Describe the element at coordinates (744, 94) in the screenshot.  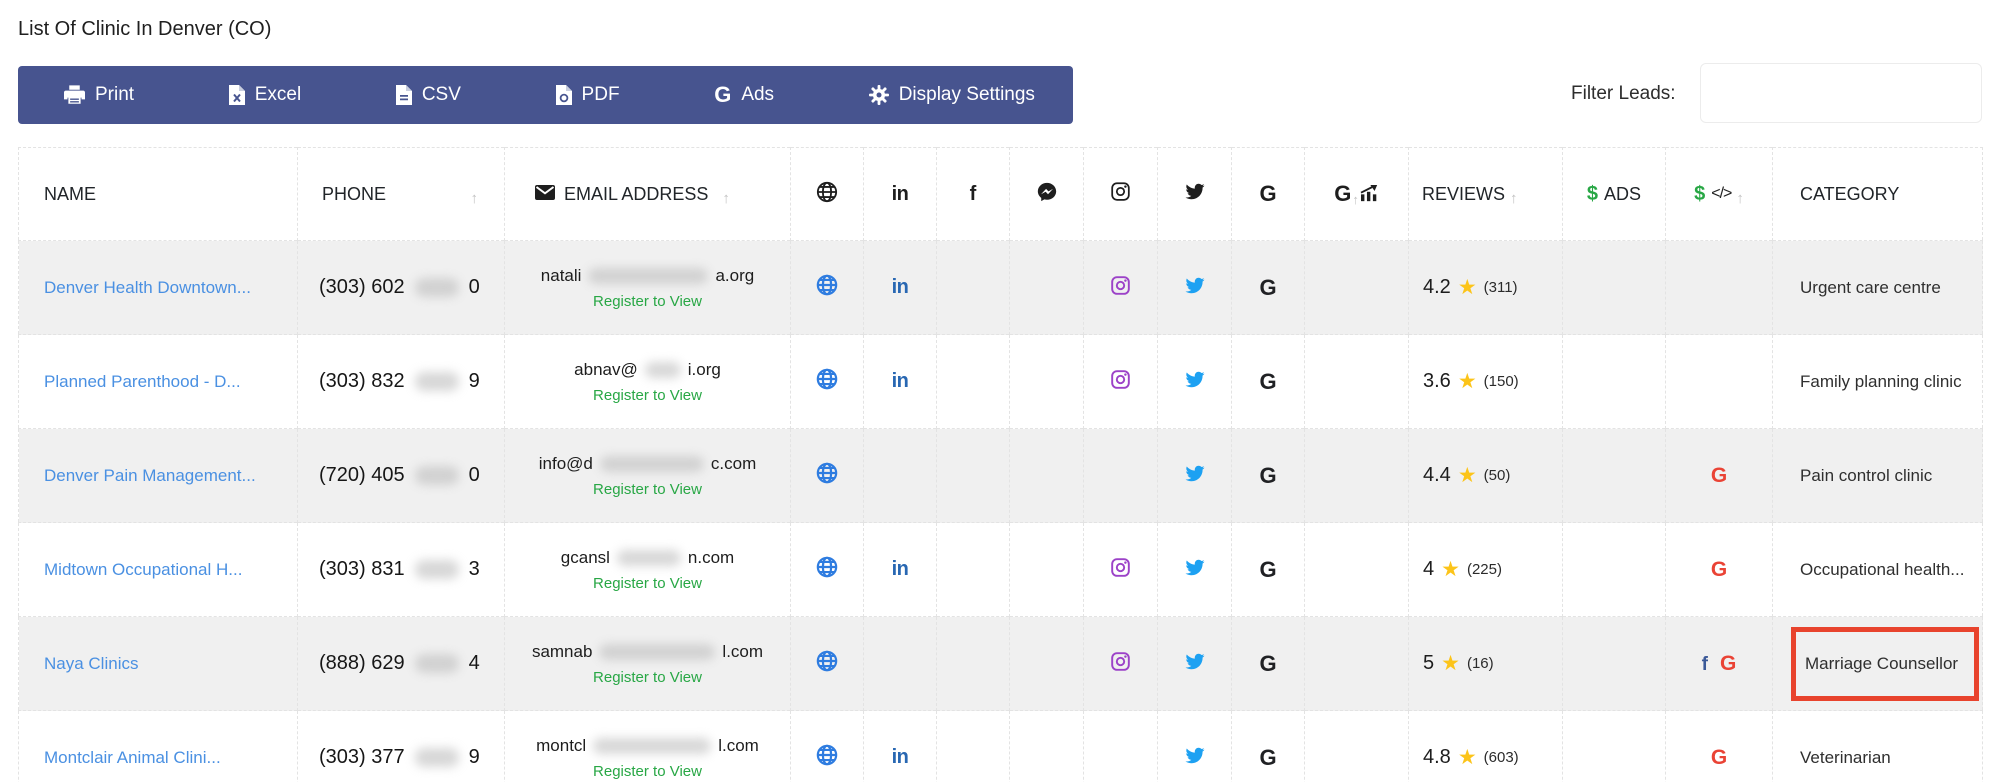
I see `ads-button: G Ads` at that location.